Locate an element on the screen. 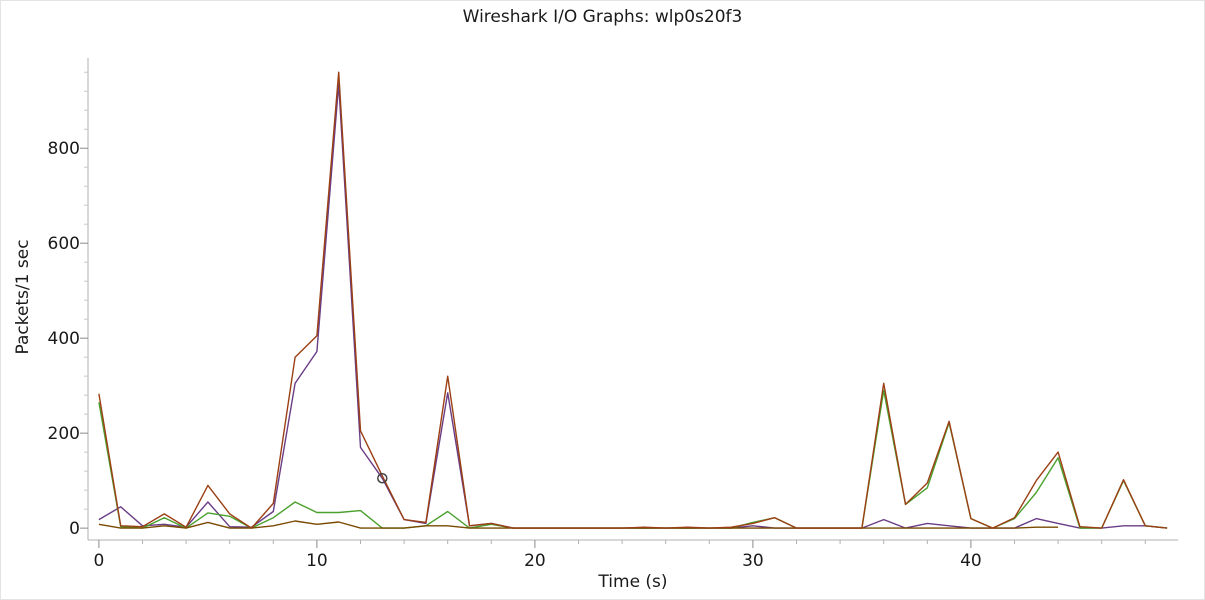 This screenshot has width=1205, height=600. marker-layer is located at coordinates (382, 478).